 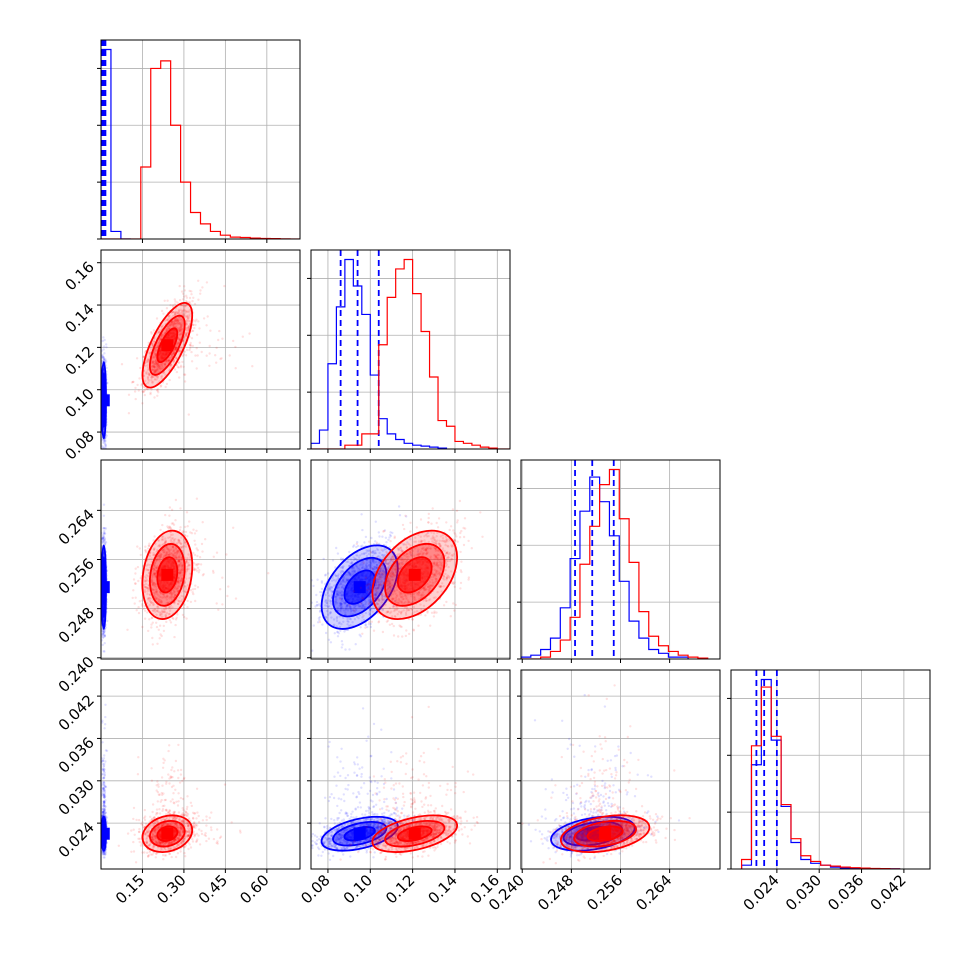 I want to click on y-tick-label: 0.16, so click(x=79, y=276).